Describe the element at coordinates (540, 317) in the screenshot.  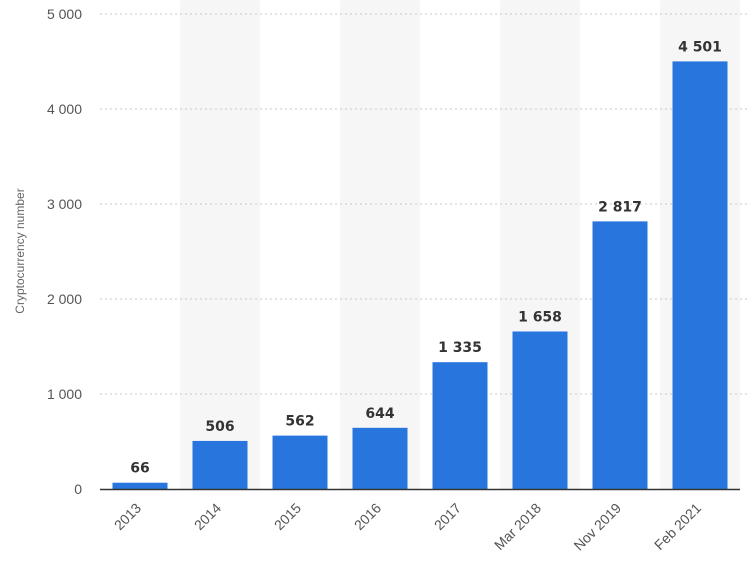
I see `data-label: 1 658` at that location.